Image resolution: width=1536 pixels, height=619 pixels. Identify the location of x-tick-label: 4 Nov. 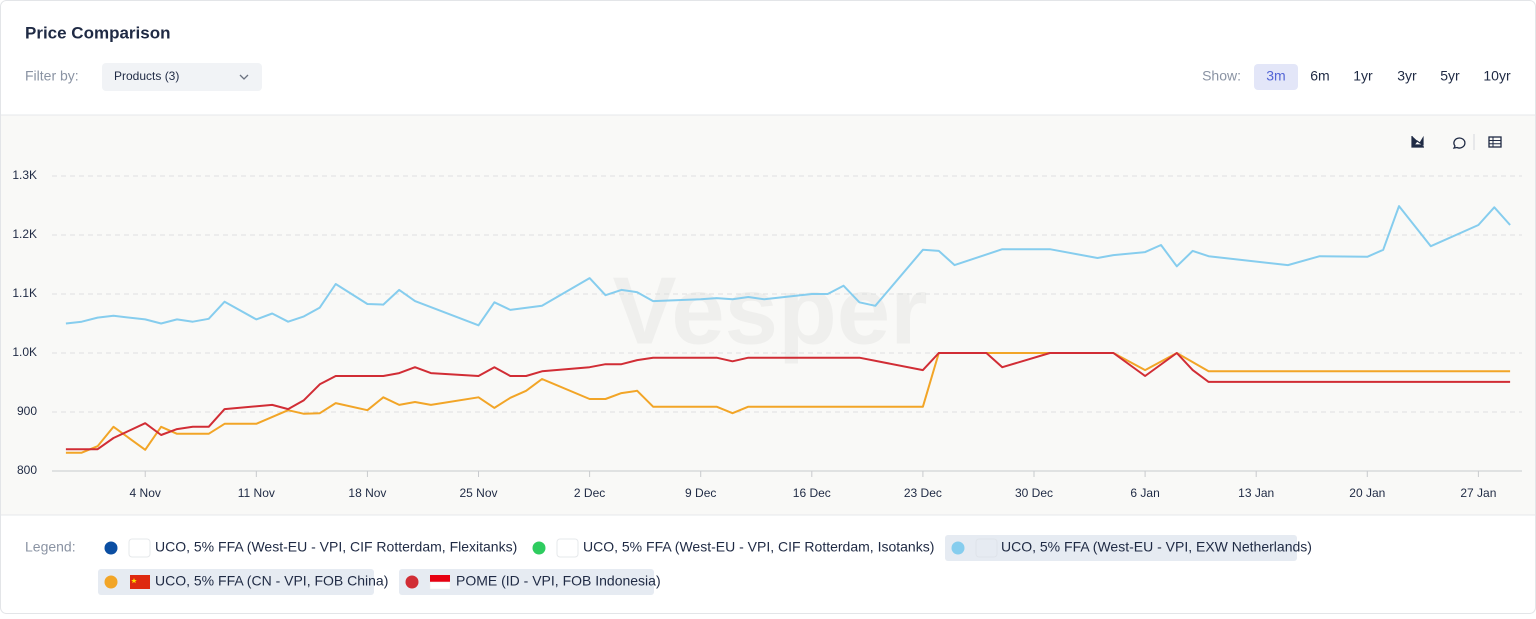
(145, 493).